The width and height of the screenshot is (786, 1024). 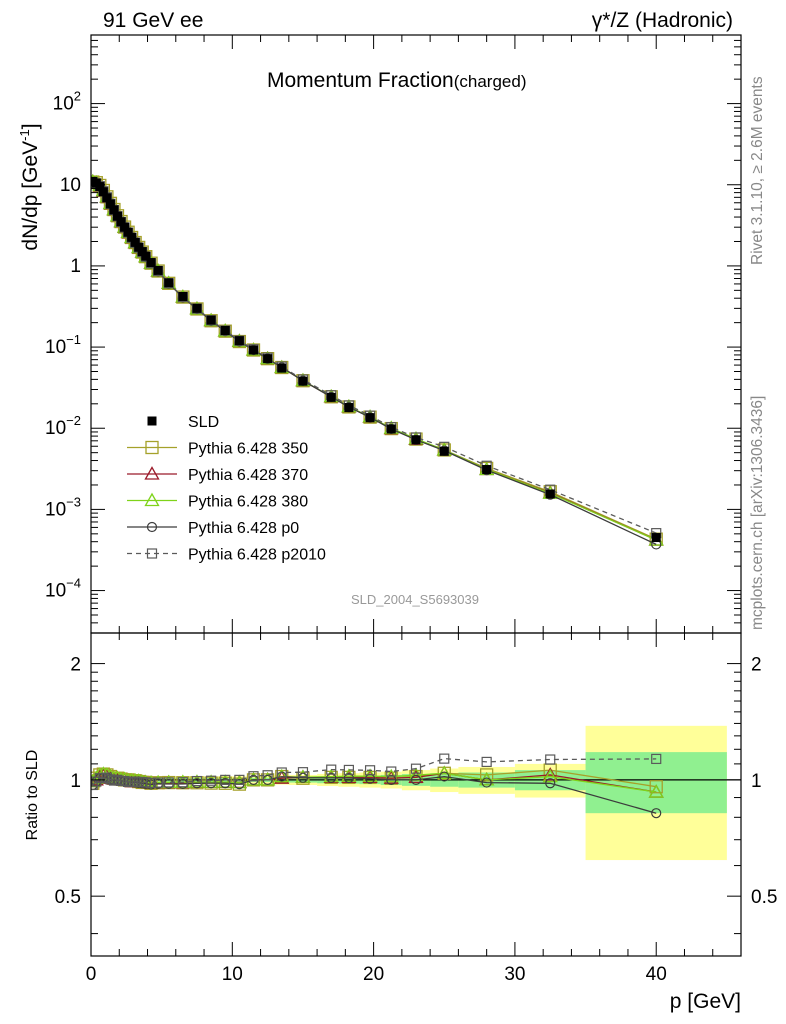 What do you see at coordinates (397, 80) in the screenshot?
I see `plot-title: Momentum Fraction(charged)` at bounding box center [397, 80].